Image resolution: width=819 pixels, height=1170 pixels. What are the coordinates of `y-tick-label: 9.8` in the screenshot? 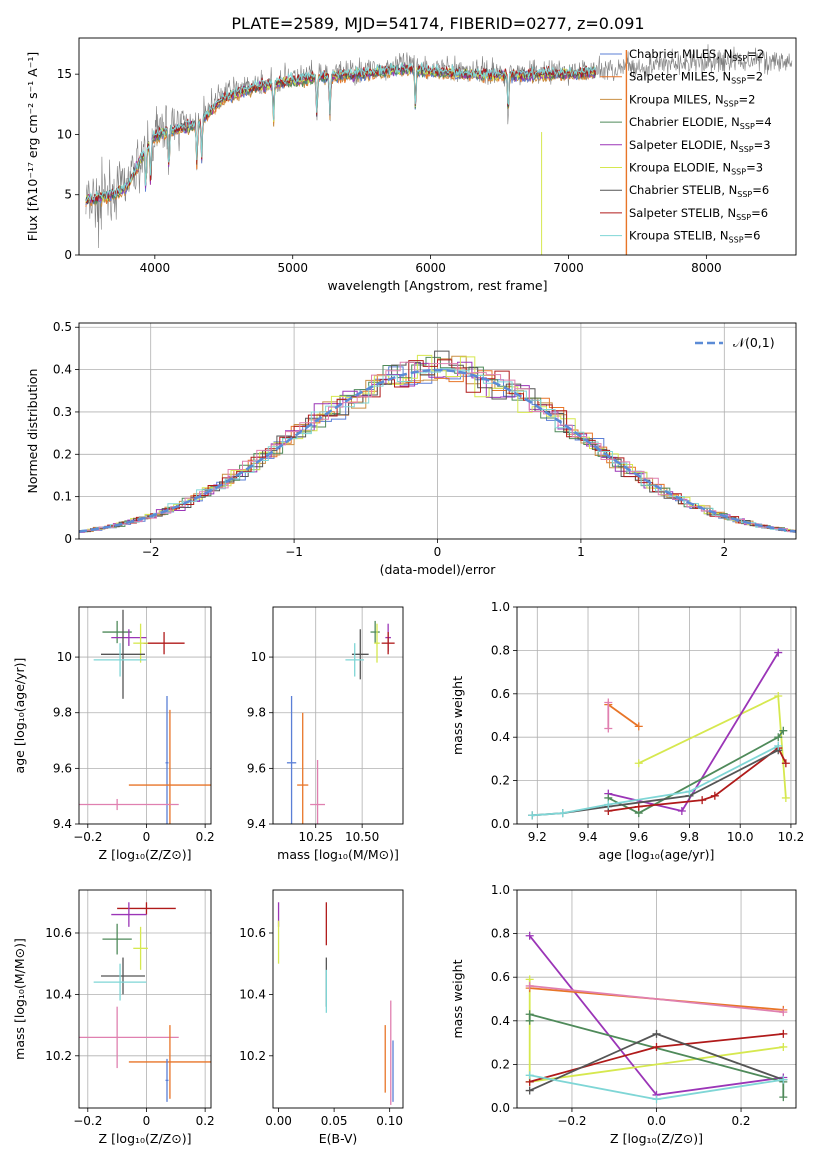 It's located at (62, 713).